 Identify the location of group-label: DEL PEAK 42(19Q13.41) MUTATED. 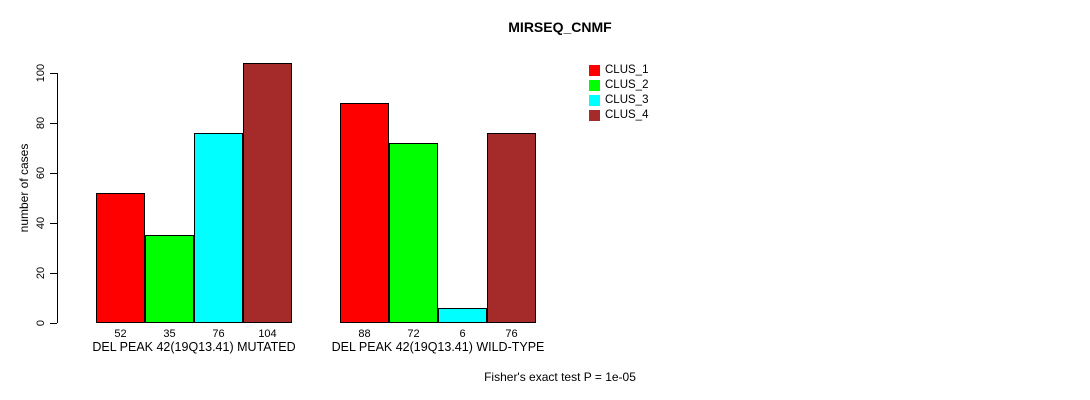
(194, 347).